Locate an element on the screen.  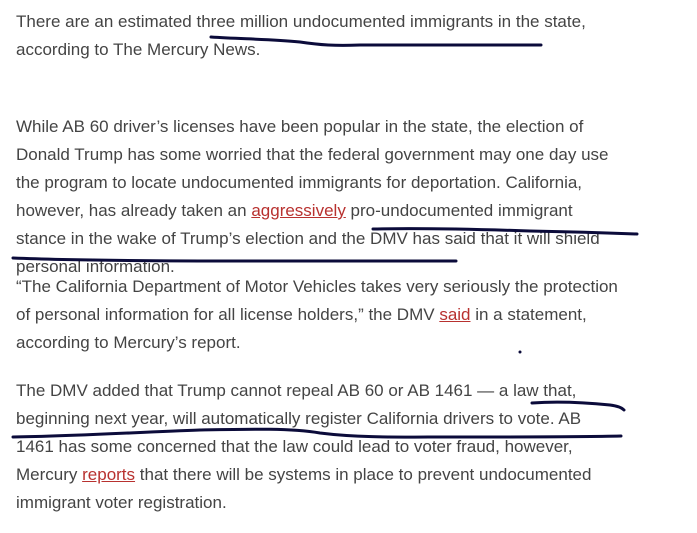
inline-link: said is located at coordinates (455, 314).